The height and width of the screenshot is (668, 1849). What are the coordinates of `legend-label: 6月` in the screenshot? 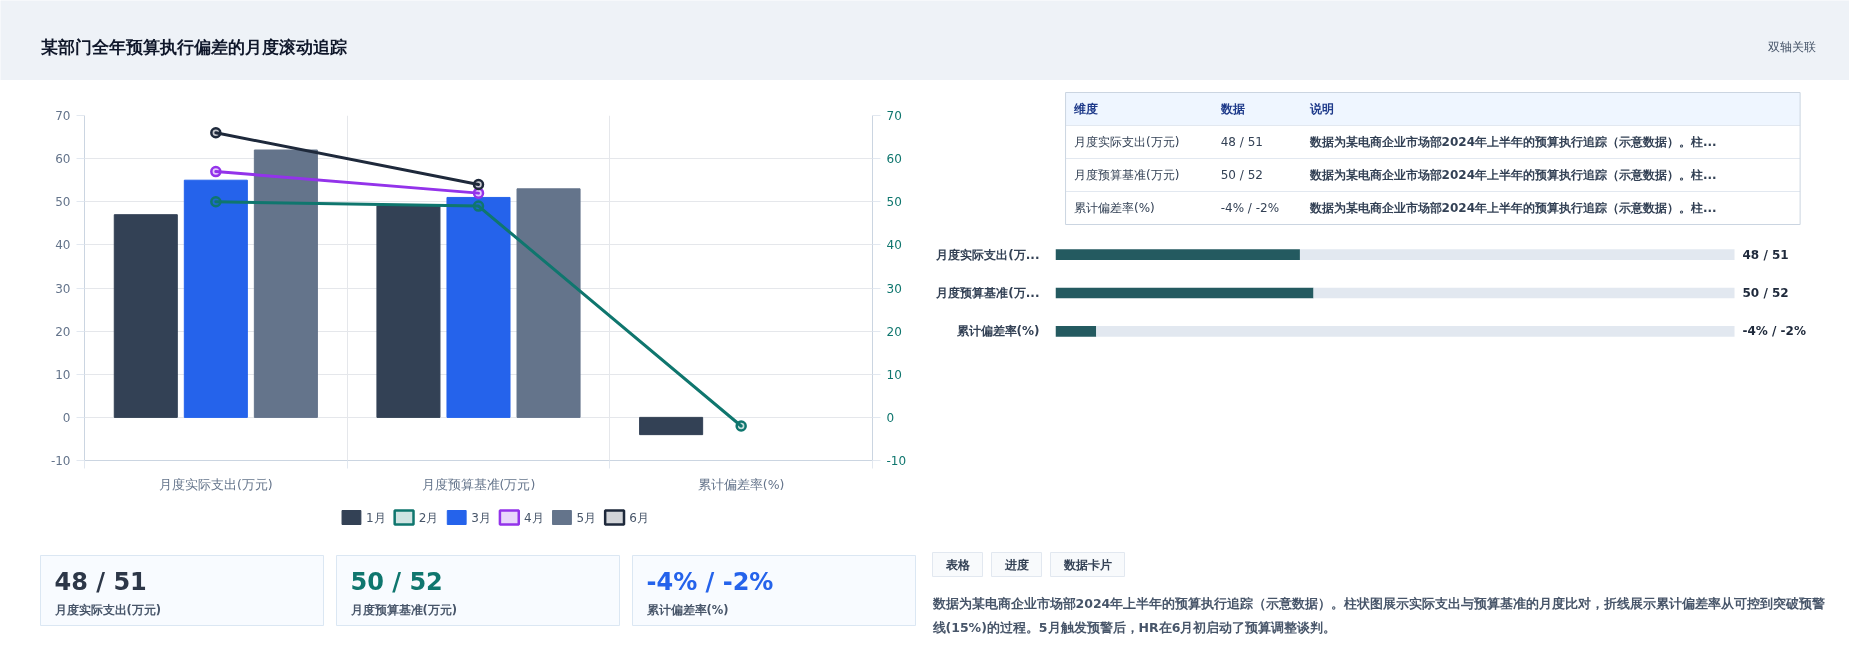 It's located at (639, 517).